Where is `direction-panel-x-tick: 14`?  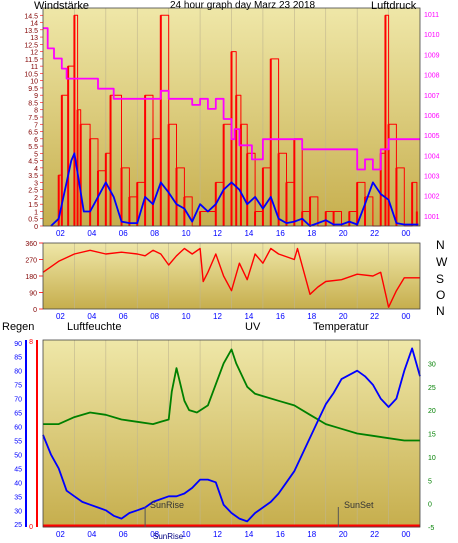
direction-panel-x-tick: 14 is located at coordinates (248, 316).